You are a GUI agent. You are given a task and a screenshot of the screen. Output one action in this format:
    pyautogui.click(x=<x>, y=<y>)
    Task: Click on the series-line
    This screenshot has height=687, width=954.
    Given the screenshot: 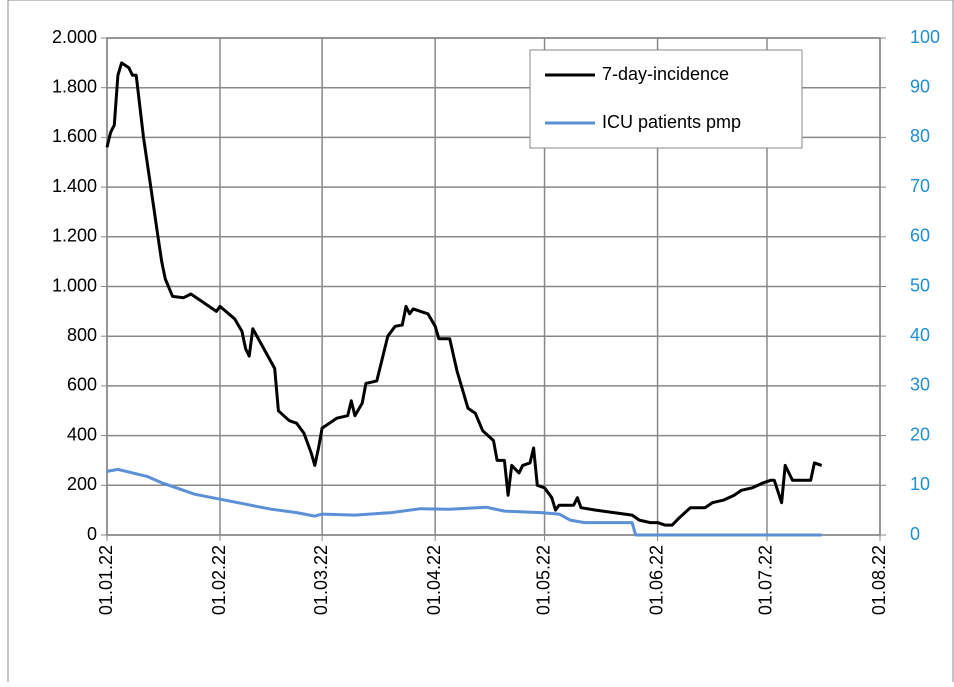 What is the action you would take?
    pyautogui.click(x=464, y=502)
    